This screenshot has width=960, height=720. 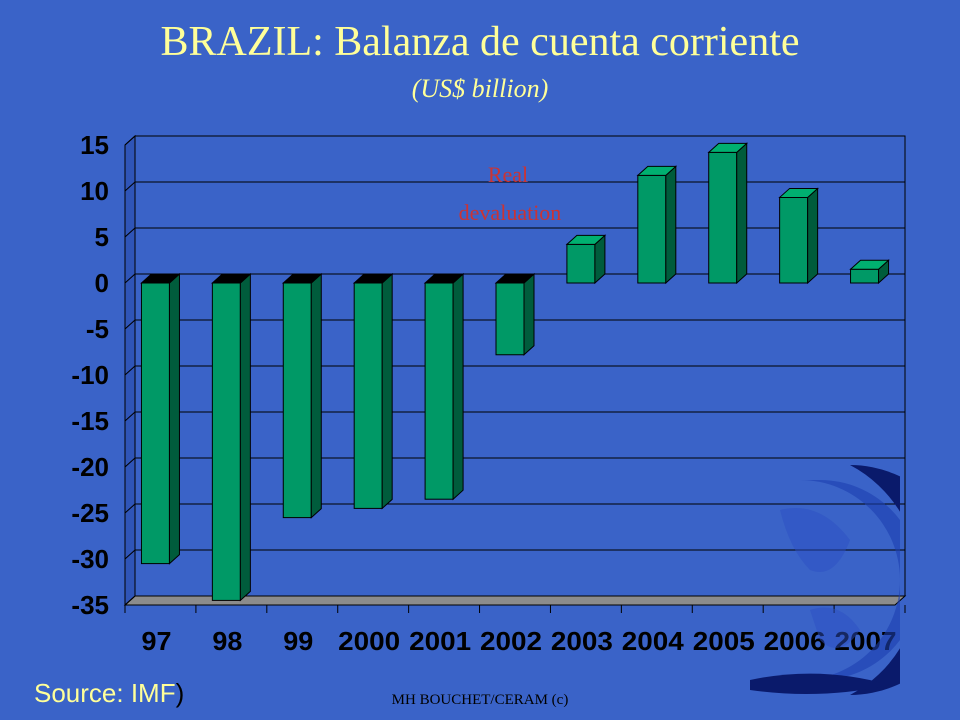 I want to click on bar-2003, so click(x=586, y=259).